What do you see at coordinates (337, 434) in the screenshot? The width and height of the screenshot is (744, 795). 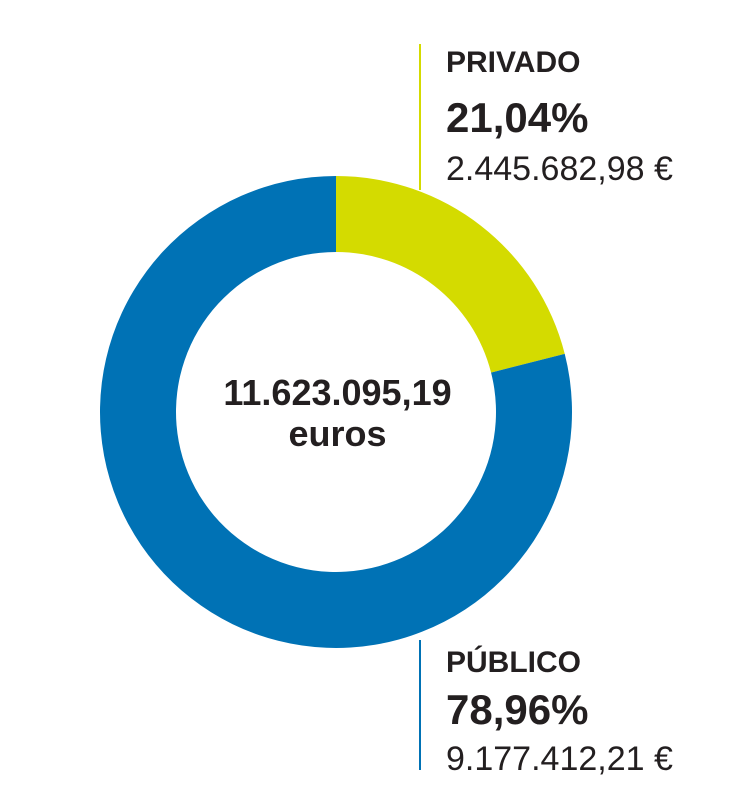 I see `total-unit: euros` at bounding box center [337, 434].